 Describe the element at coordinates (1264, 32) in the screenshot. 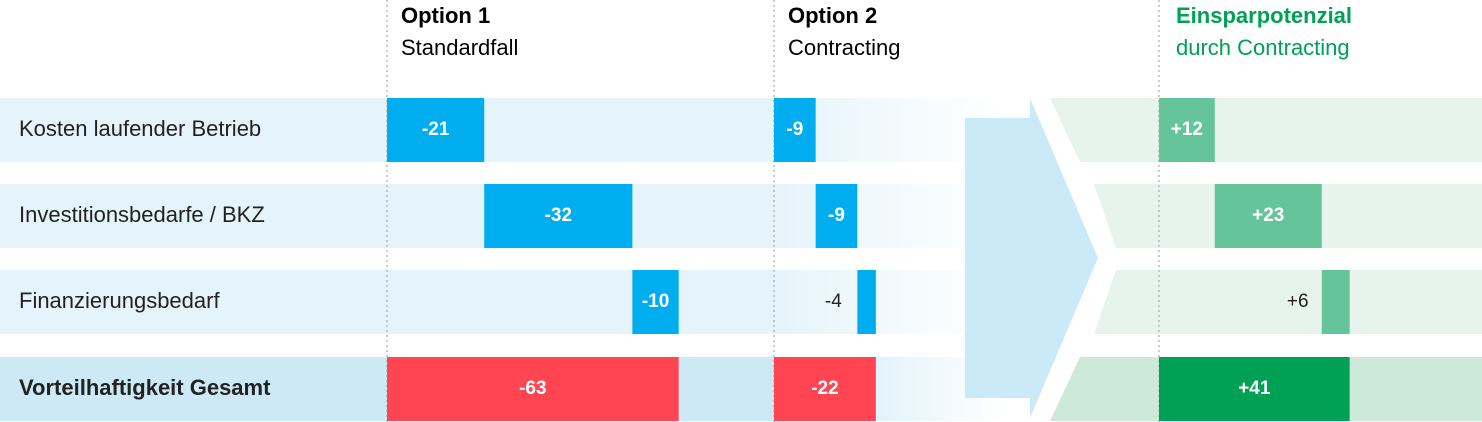

I see `savings-header: Einsparpotenzial durch Contracting` at that location.